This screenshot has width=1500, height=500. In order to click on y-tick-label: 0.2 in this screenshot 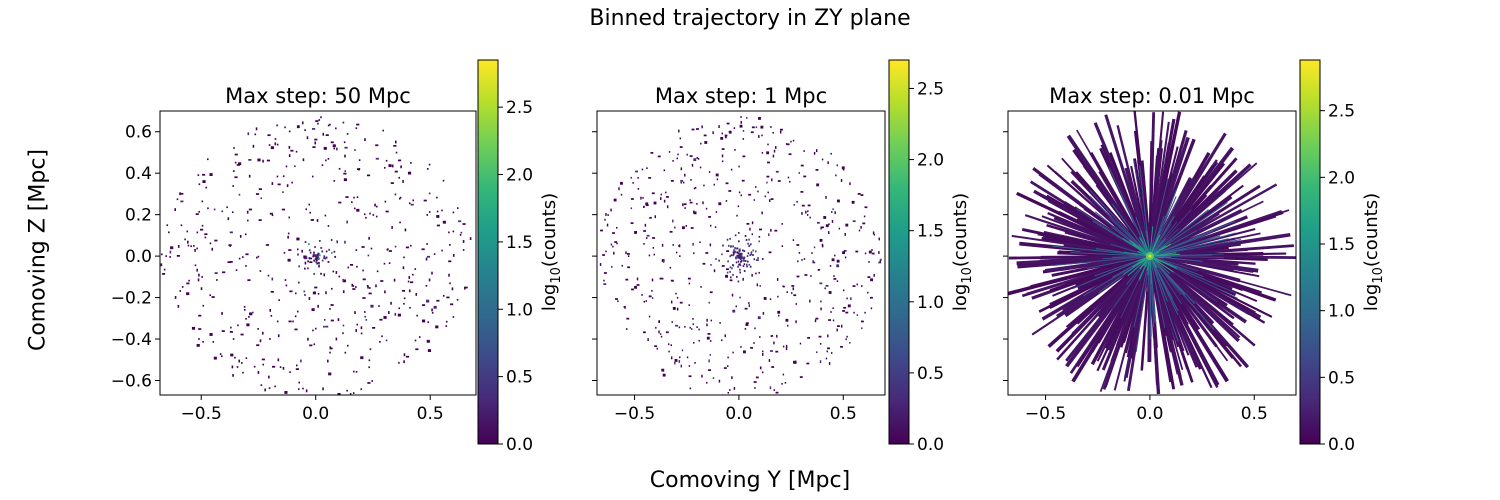, I will do `click(138, 216)`.